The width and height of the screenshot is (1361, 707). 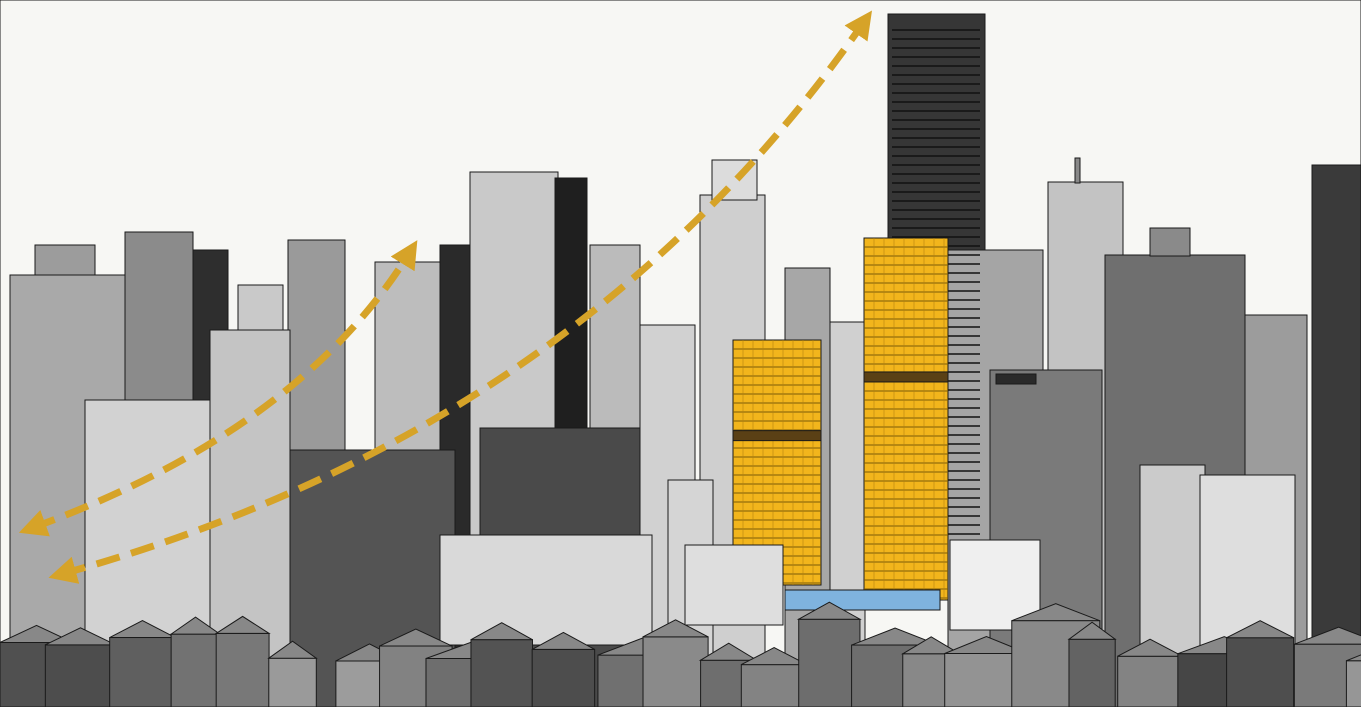 I want to click on pool-deck, so click(x=862, y=600).